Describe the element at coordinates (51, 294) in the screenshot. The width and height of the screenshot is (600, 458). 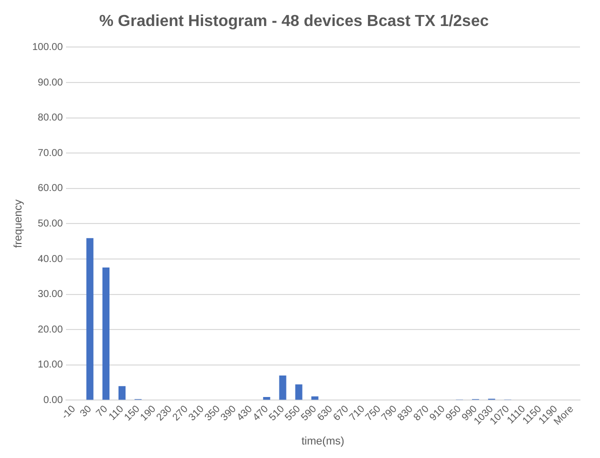
I see `y-tick-label: 30.00` at that location.